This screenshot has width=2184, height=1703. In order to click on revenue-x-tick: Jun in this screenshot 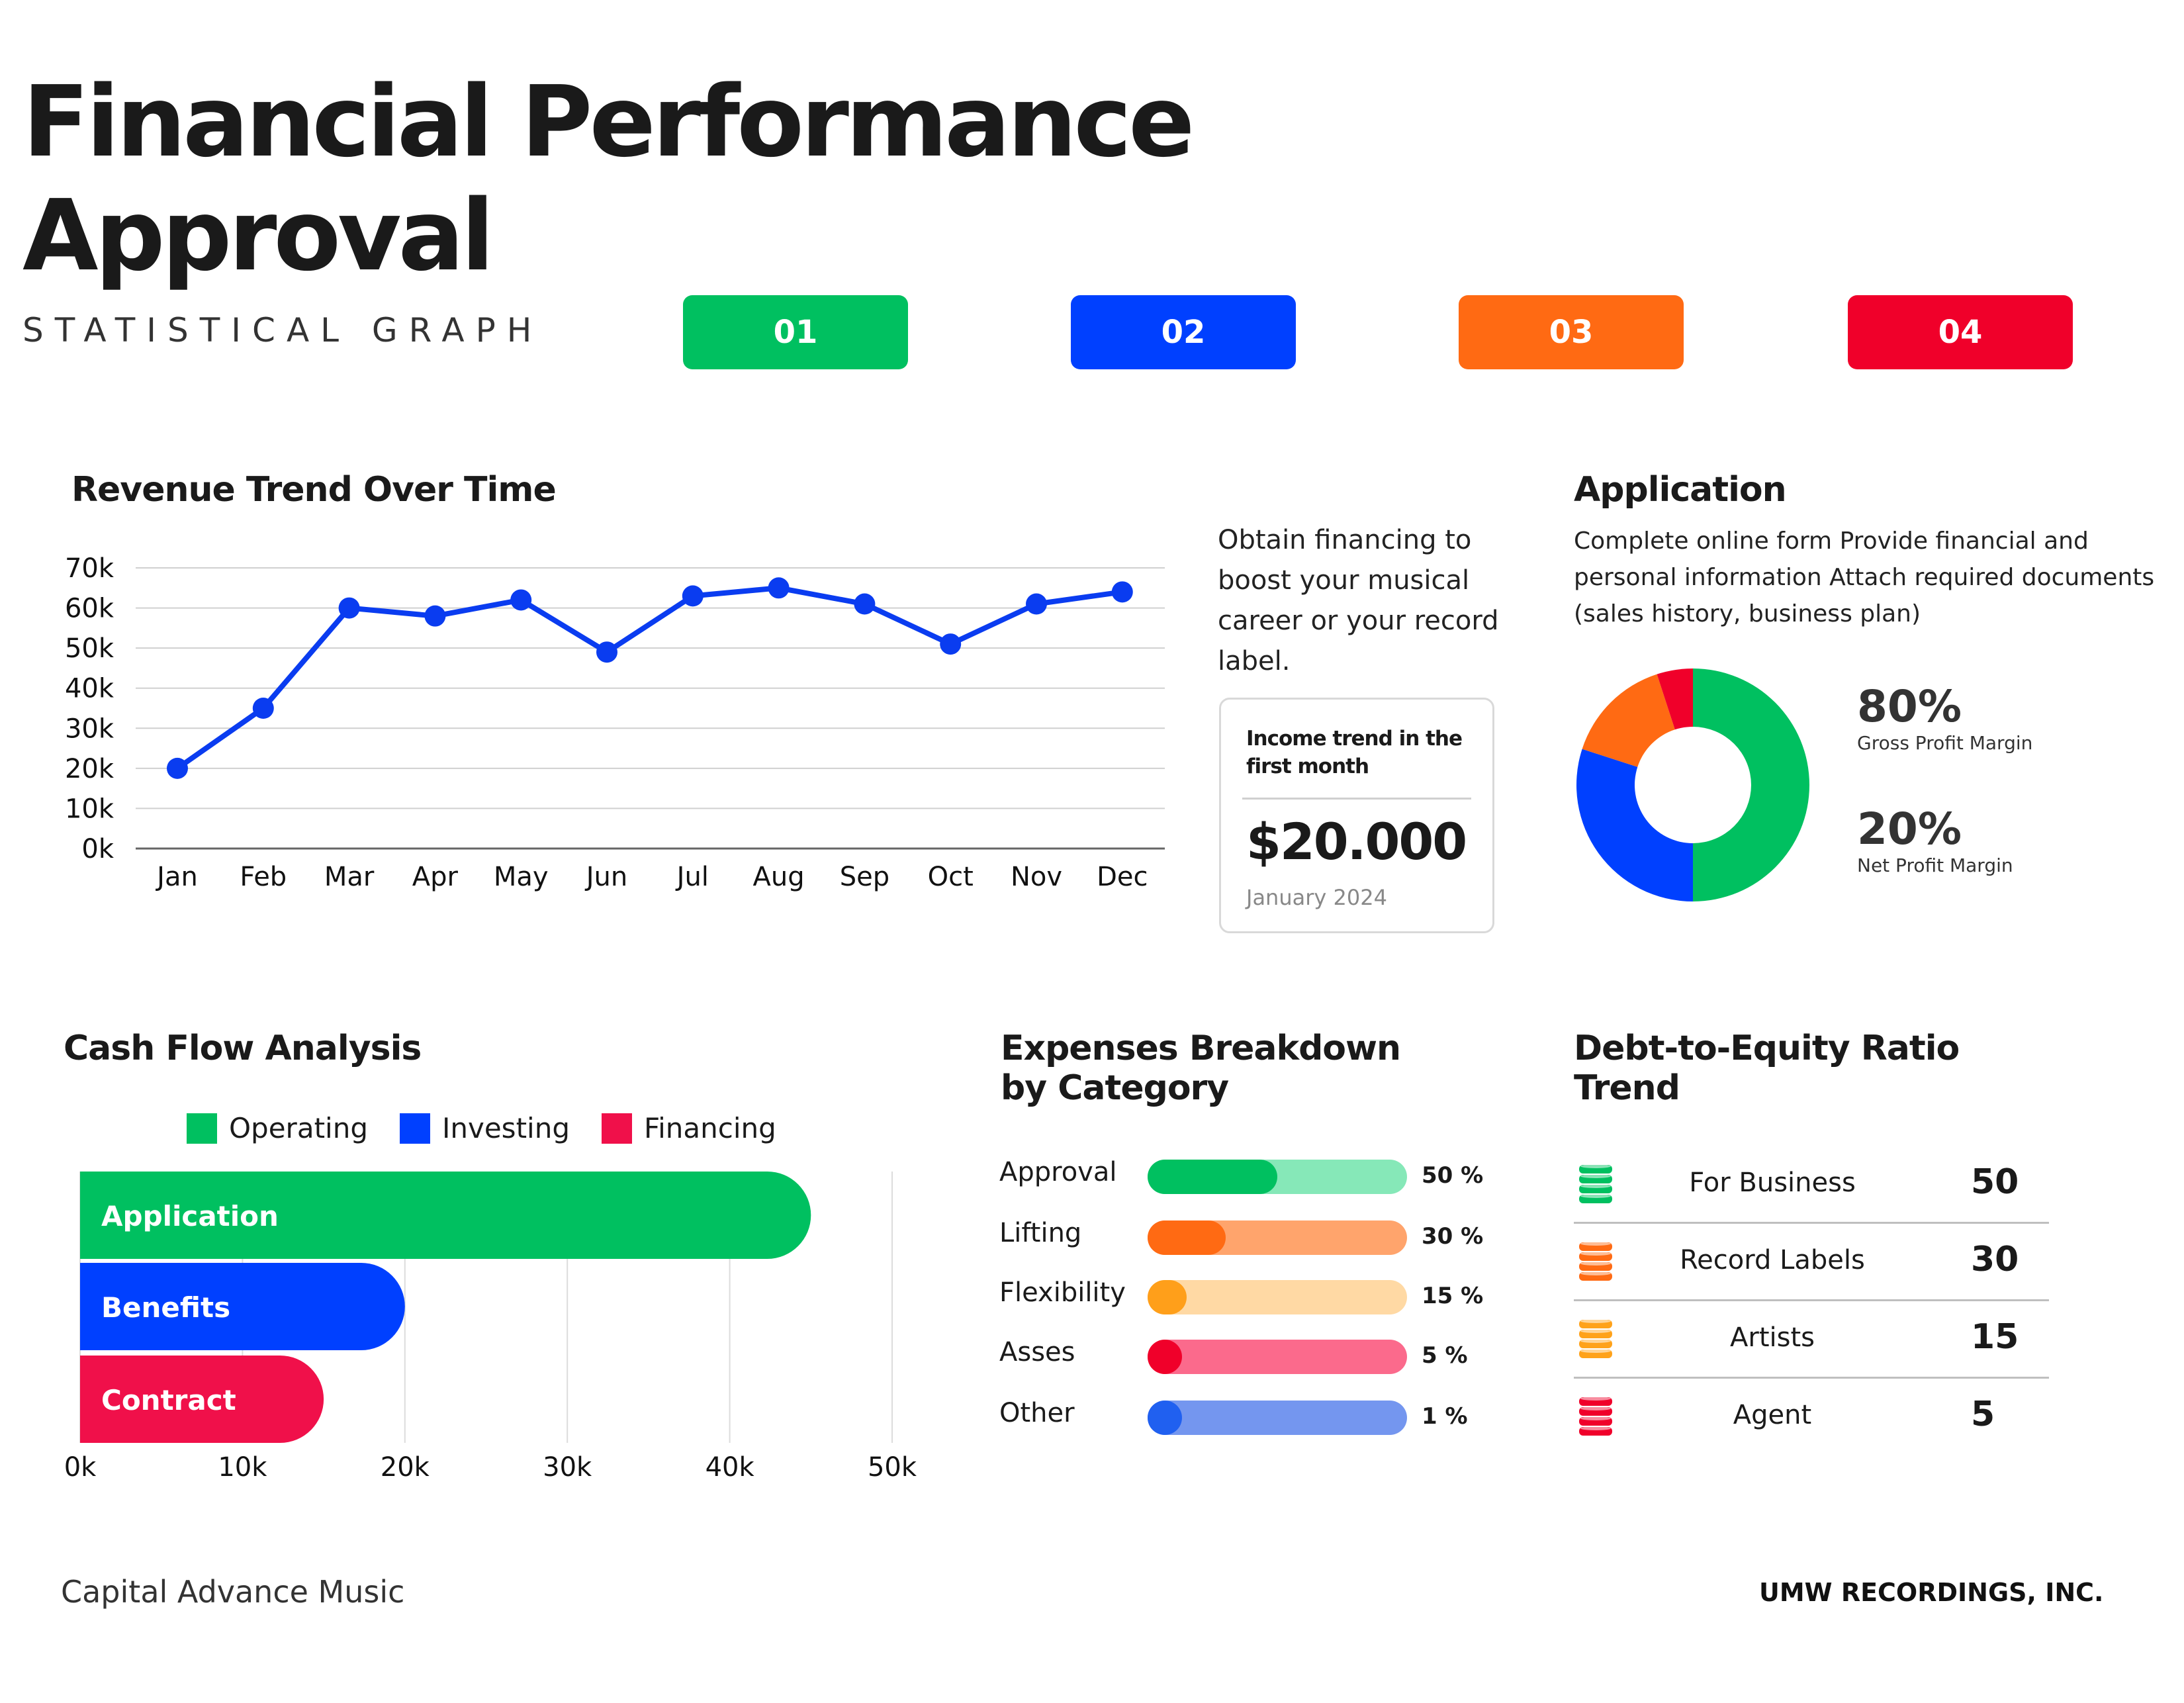, I will do `click(606, 877)`.